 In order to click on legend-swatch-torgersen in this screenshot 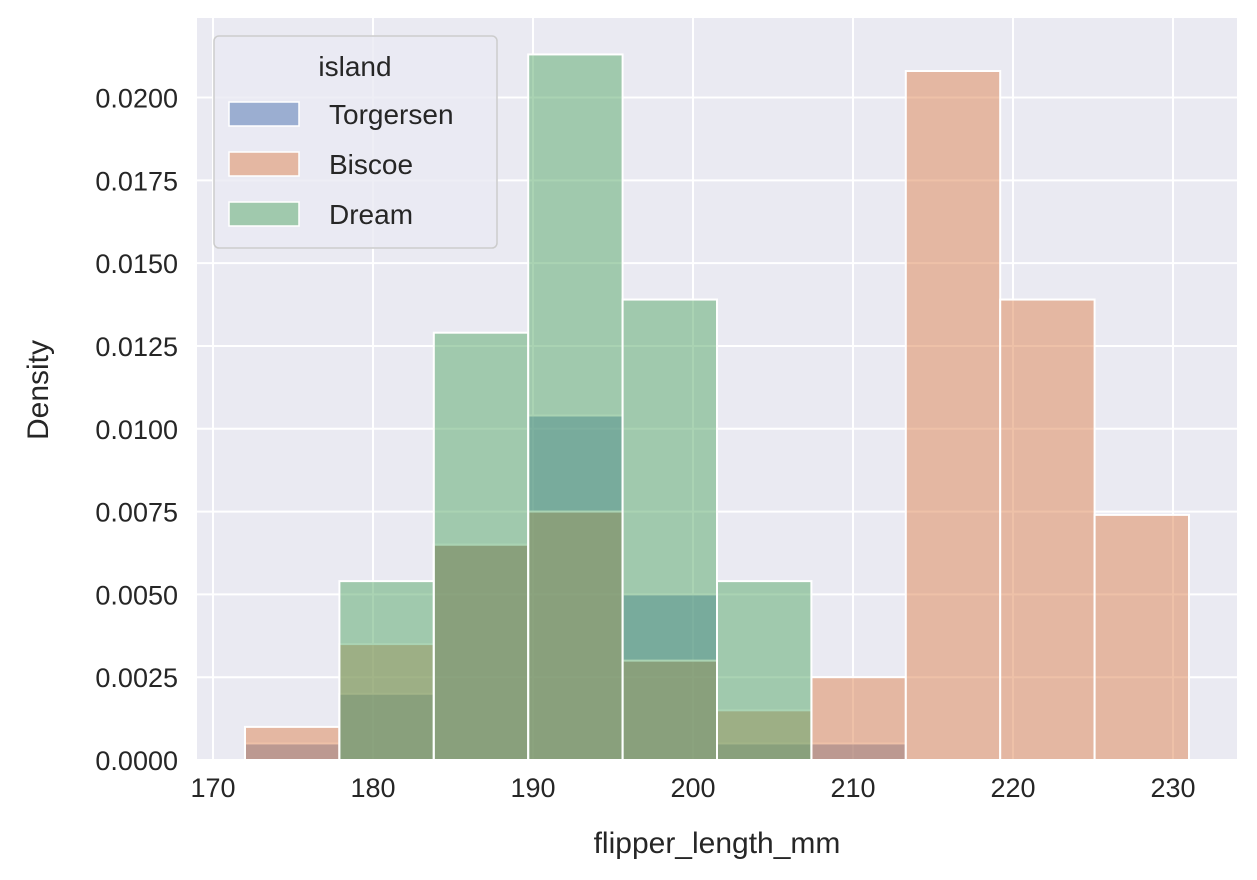, I will do `click(264, 114)`.